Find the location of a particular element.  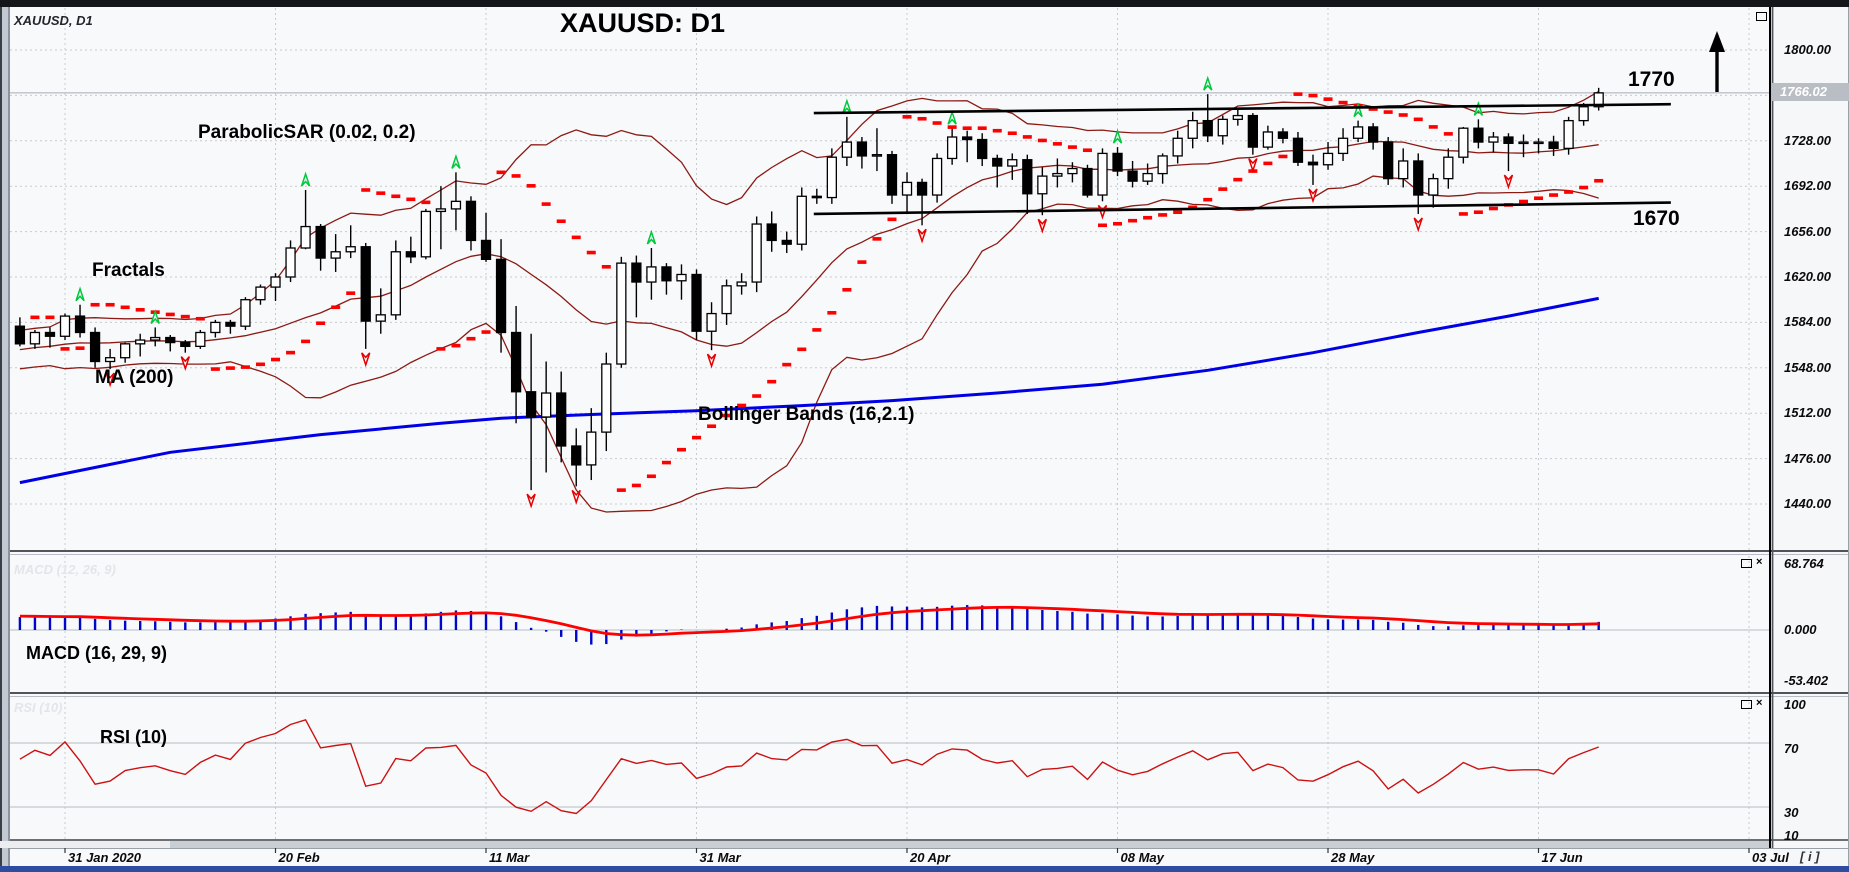

date-ticks is located at coordinates (907, 850).